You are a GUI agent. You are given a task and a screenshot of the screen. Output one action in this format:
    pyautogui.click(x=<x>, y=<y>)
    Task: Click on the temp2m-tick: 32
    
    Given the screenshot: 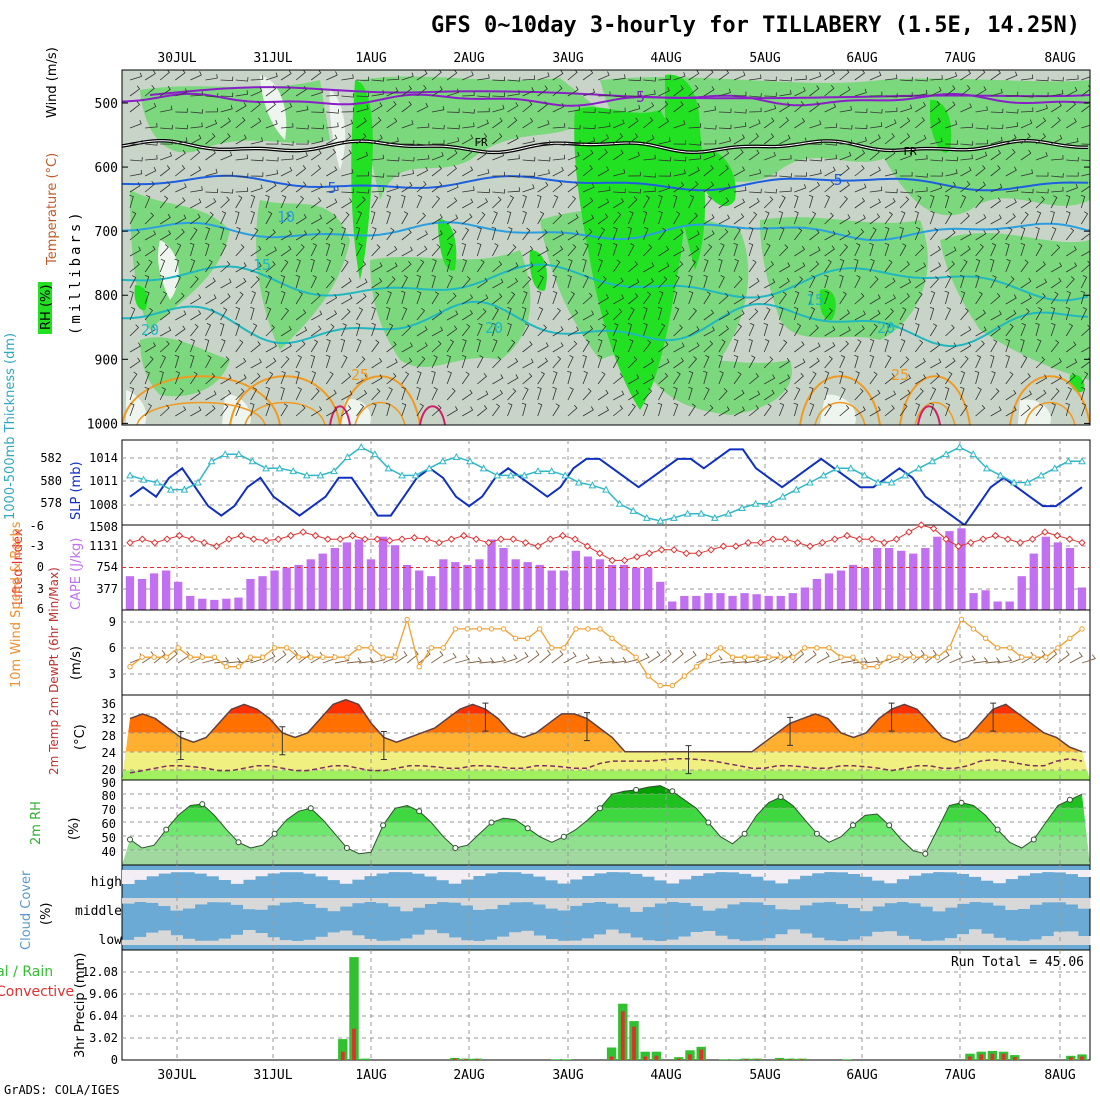 What is the action you would take?
    pyautogui.click(x=109, y=719)
    